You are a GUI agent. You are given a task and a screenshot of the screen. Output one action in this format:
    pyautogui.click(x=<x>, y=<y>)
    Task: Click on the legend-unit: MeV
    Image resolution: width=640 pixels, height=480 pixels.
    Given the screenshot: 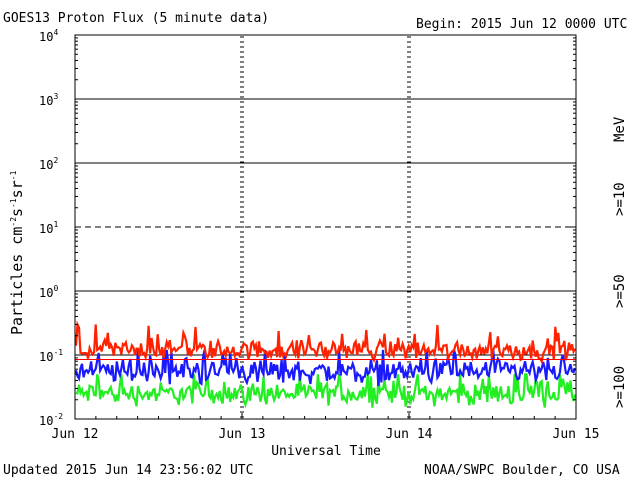 What is the action you would take?
    pyautogui.click(x=620, y=129)
    